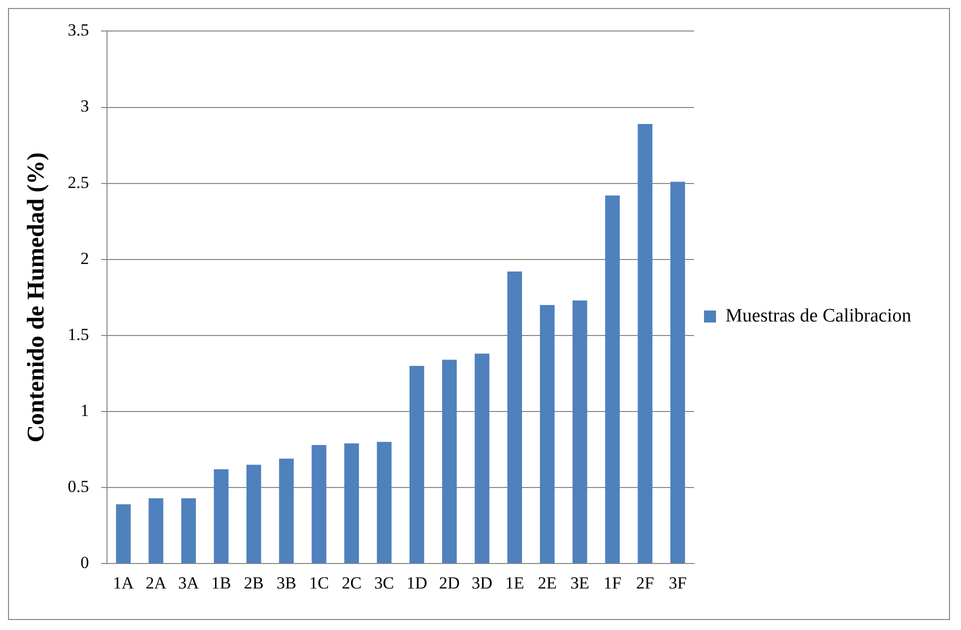 Image resolution: width=961 pixels, height=630 pixels. I want to click on x-tick-label: 3E, so click(580, 582).